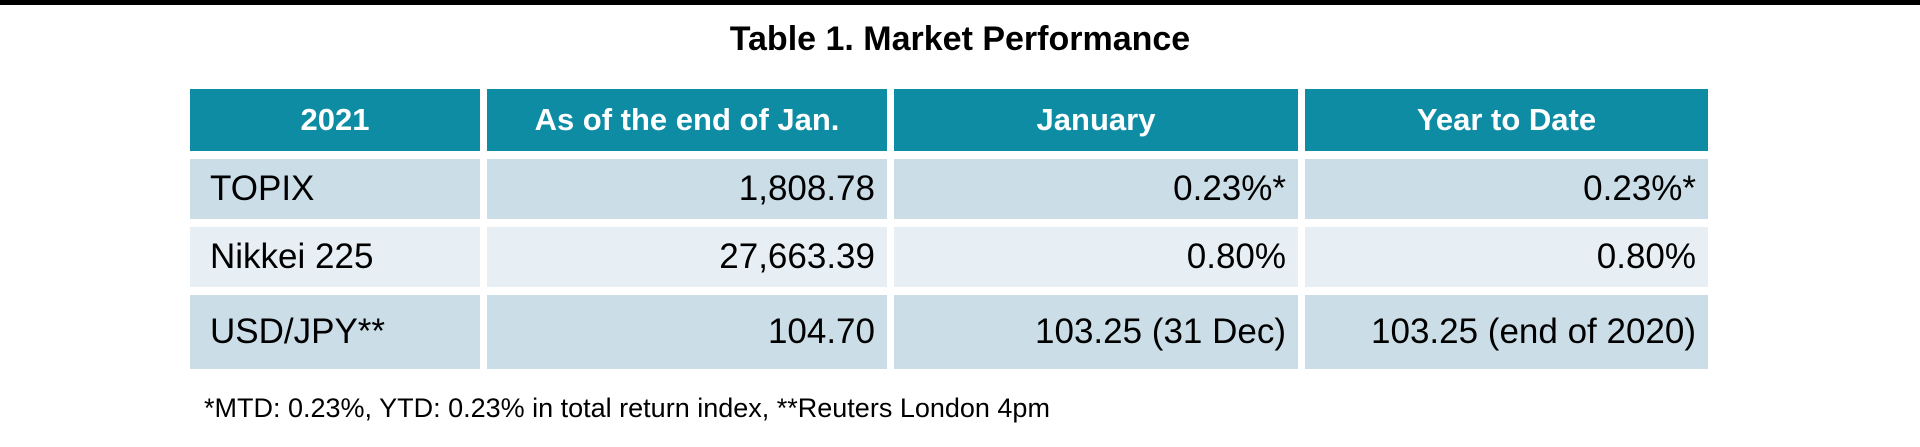 The image size is (1920, 447). I want to click on row-usdjpy-january: 103.25 (31 Dec), so click(1096, 332).